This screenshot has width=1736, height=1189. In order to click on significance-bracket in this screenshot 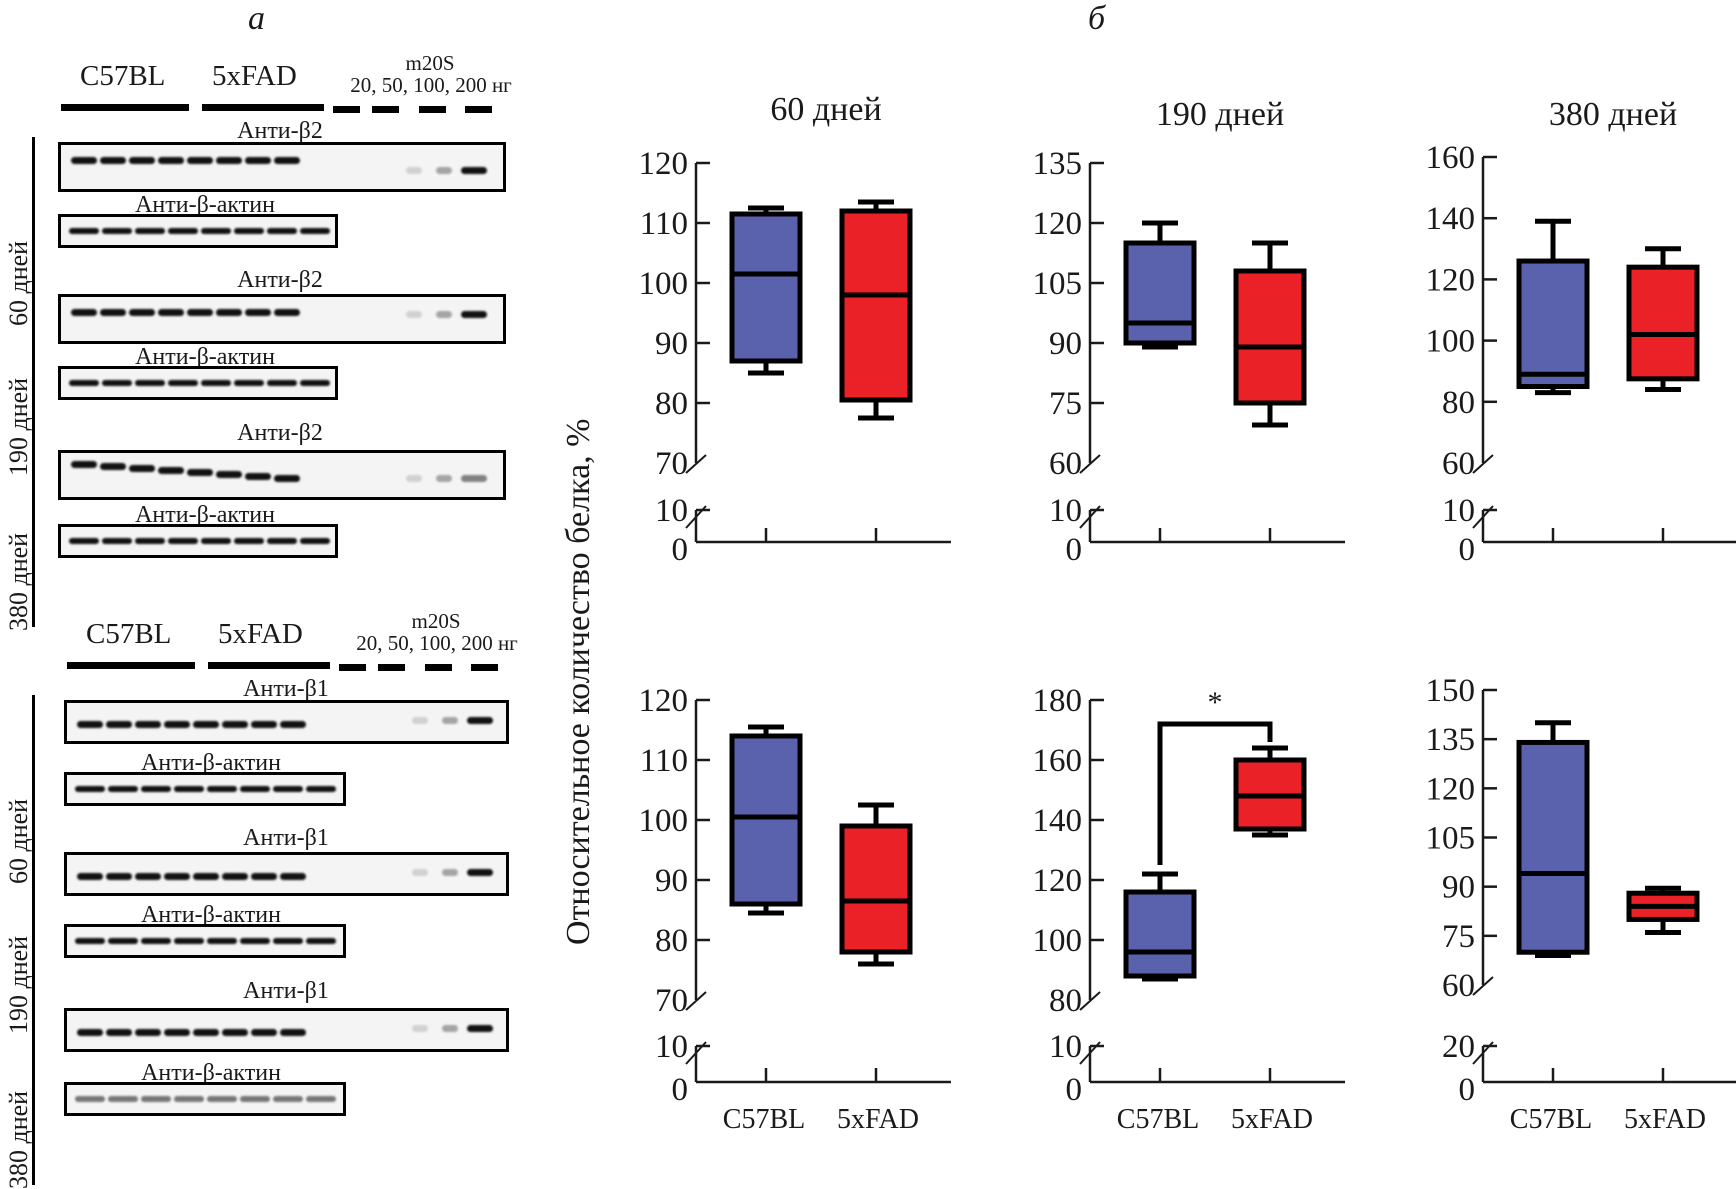, I will do `click(1215, 793)`.